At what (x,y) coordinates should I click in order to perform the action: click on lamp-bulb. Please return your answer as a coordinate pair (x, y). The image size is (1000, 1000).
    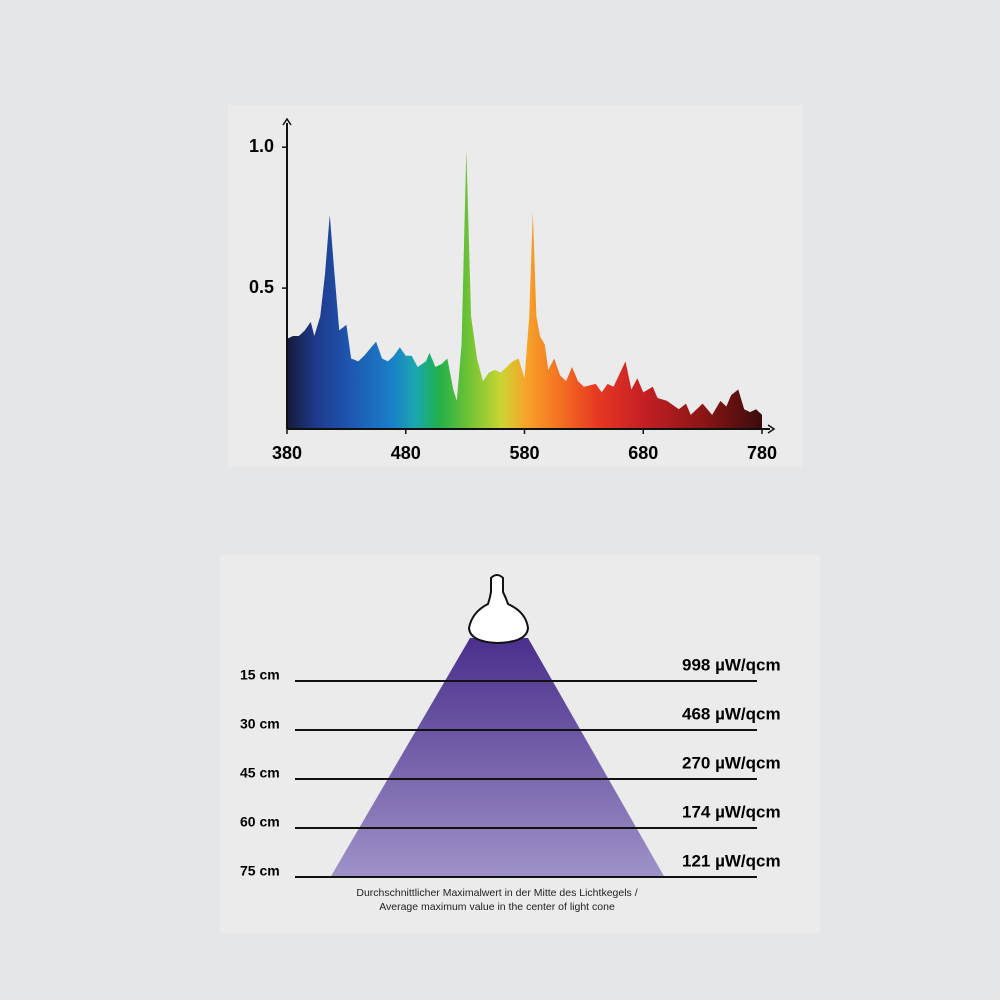
    Looking at the image, I should click on (498, 609).